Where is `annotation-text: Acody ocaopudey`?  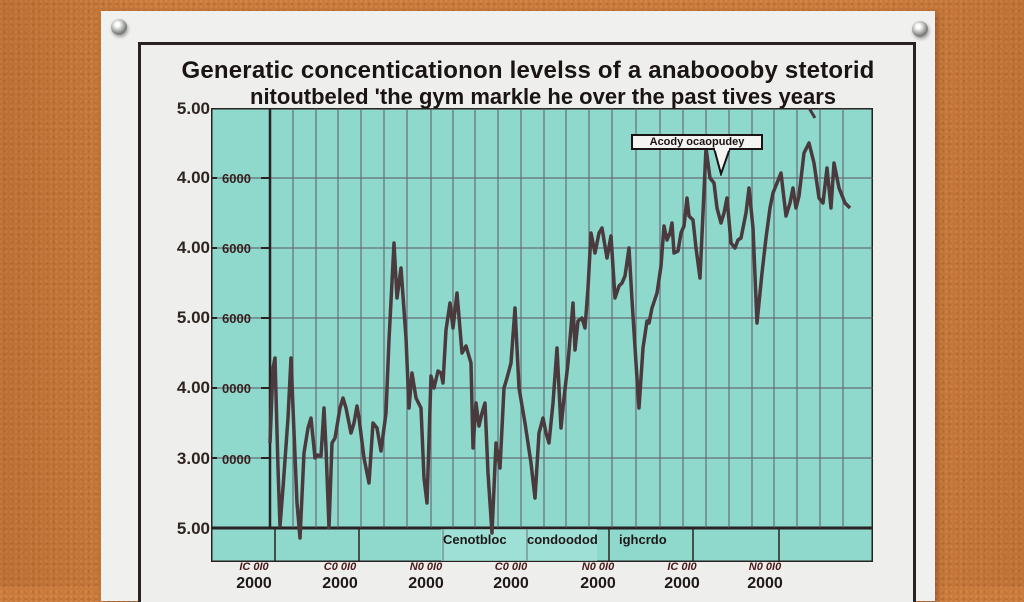
annotation-text: Acody ocaopudey is located at coordinates (697, 142).